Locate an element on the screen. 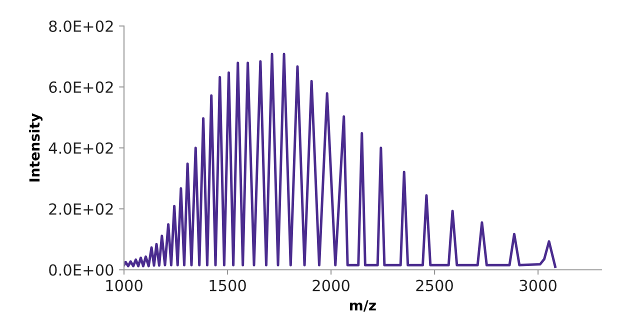 This screenshot has height=325, width=620. y-tick-label: 8.0E+02 is located at coordinates (81, 26).